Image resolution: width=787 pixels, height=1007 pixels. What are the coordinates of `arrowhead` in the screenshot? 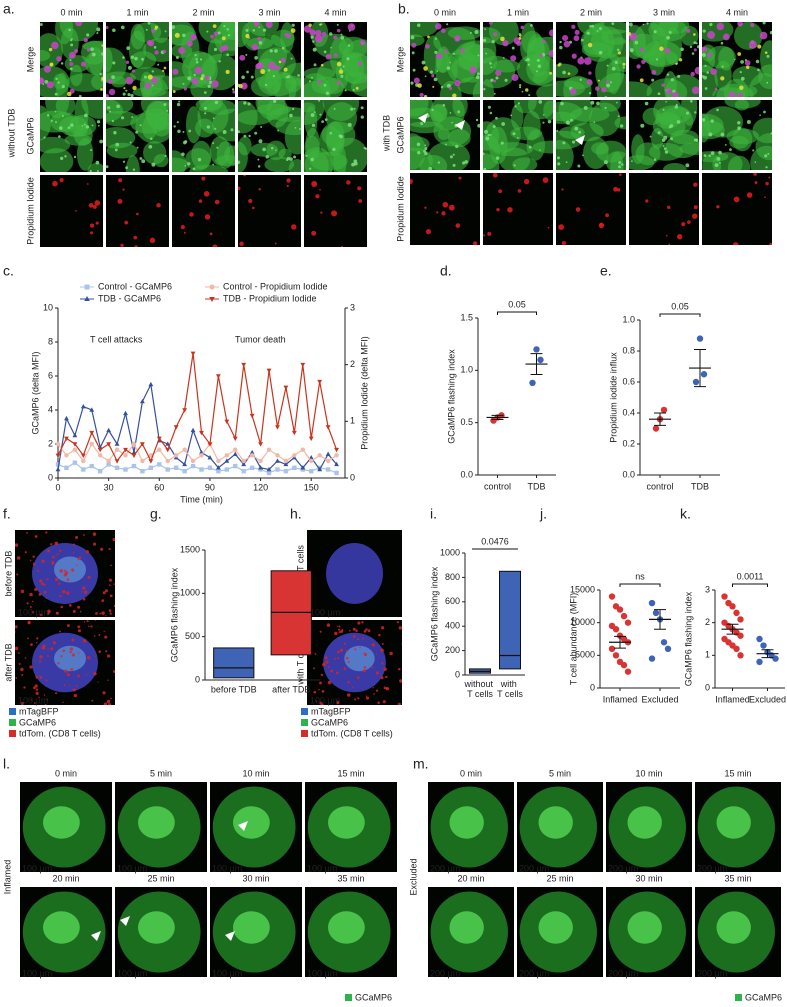 It's located at (230, 936).